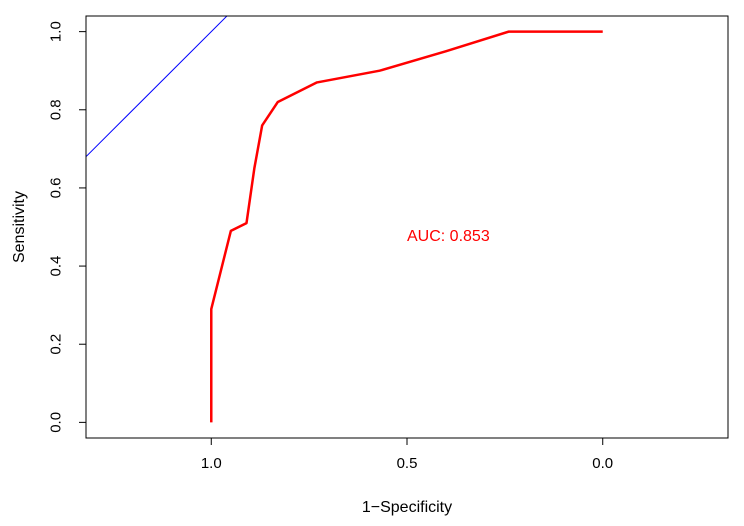  I want to click on x-axis-label: 1−Specificity, so click(407, 507).